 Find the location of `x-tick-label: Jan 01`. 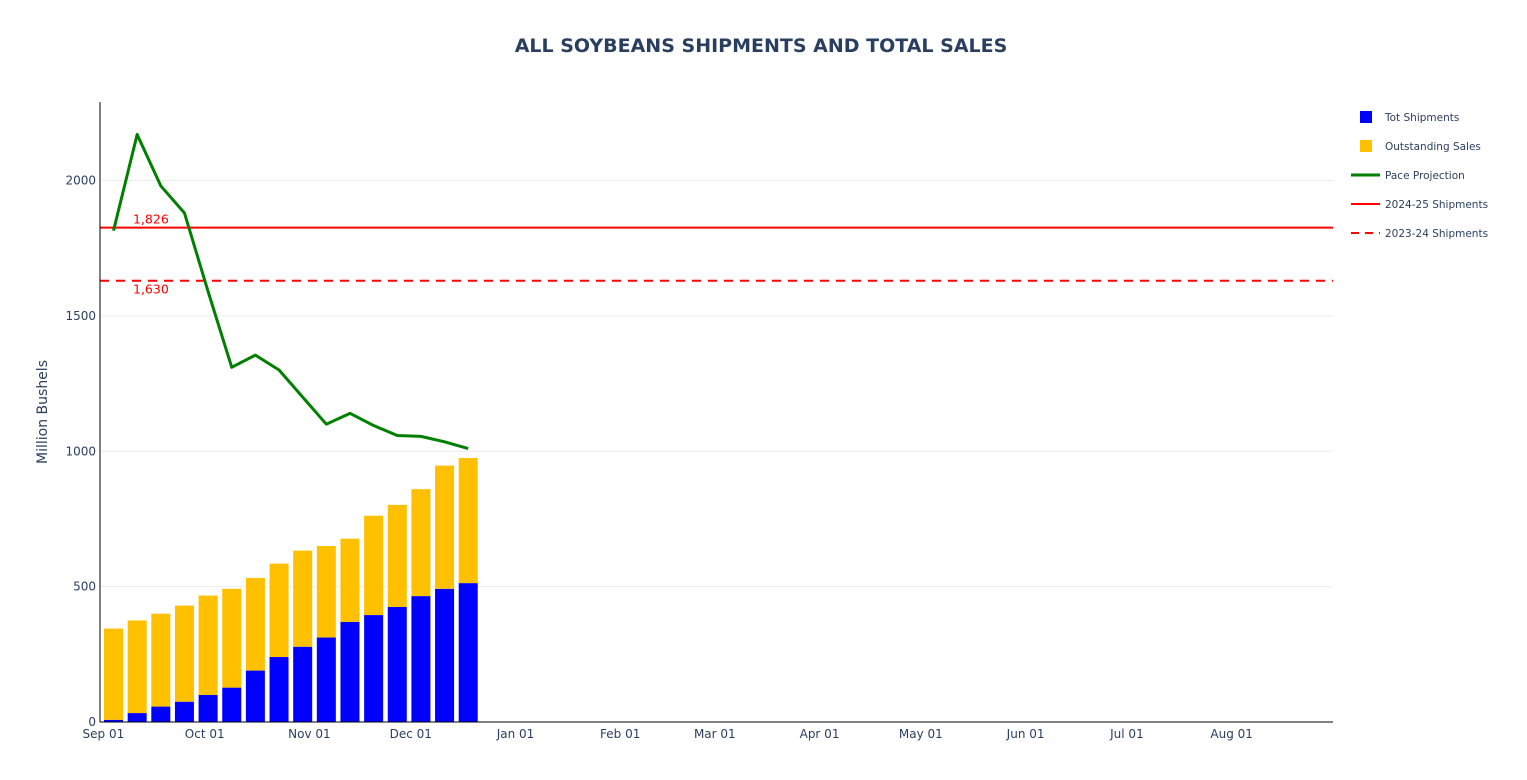

x-tick-label: Jan 01 is located at coordinates (515, 734).